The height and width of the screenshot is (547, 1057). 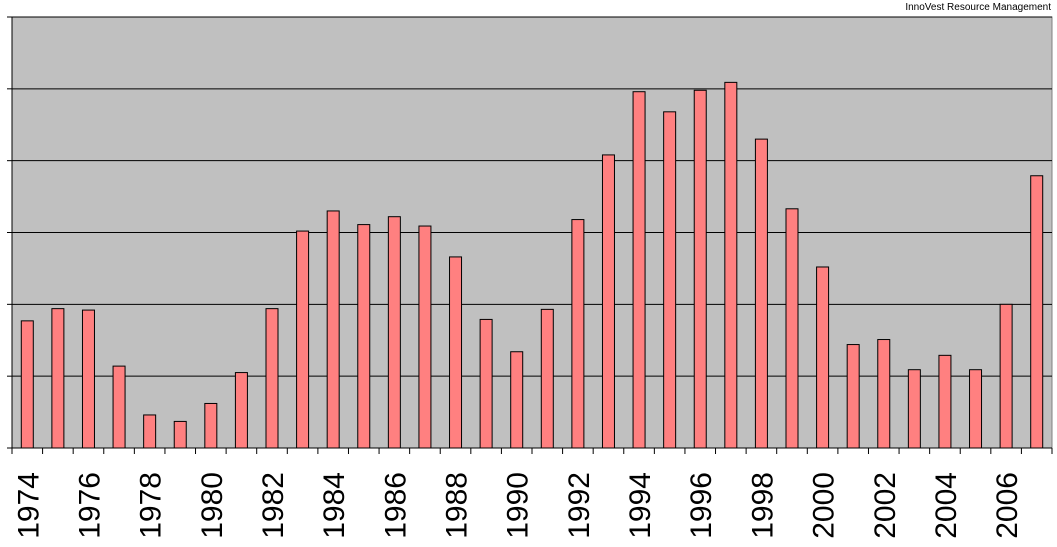 What do you see at coordinates (27, 384) in the screenshot?
I see `bar-1974` at bounding box center [27, 384].